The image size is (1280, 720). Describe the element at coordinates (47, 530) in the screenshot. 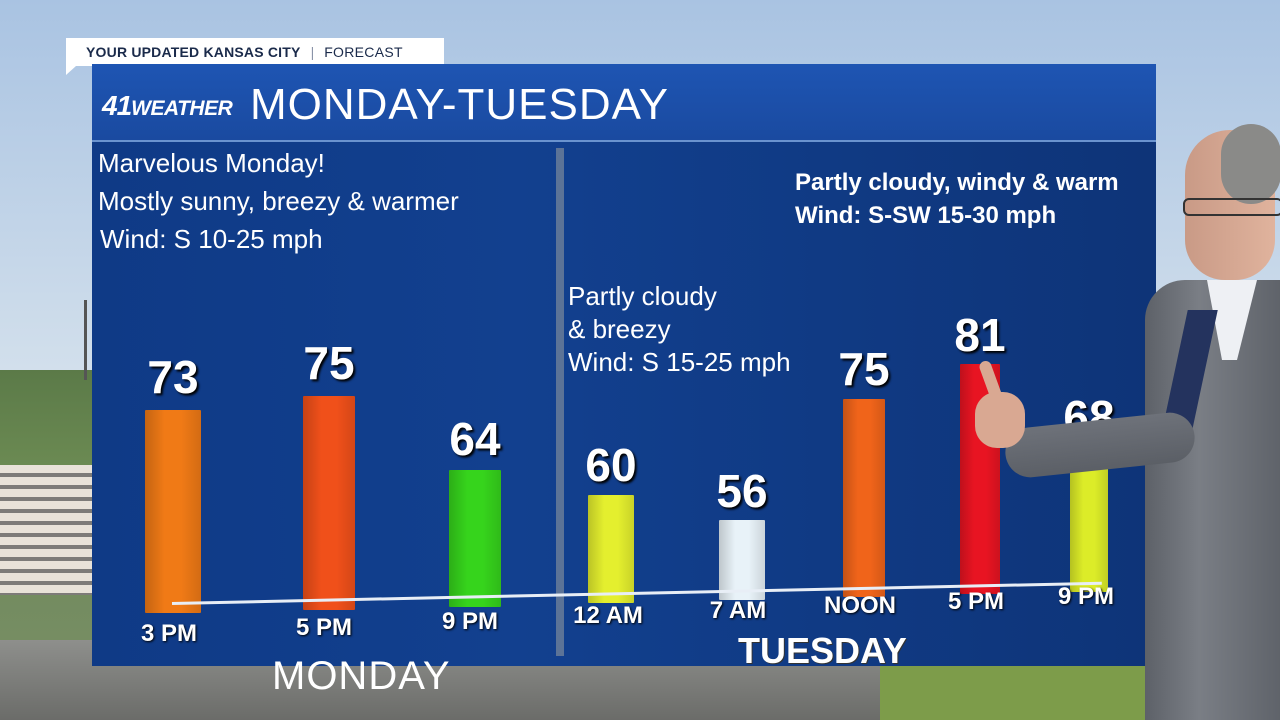

I see `building` at that location.